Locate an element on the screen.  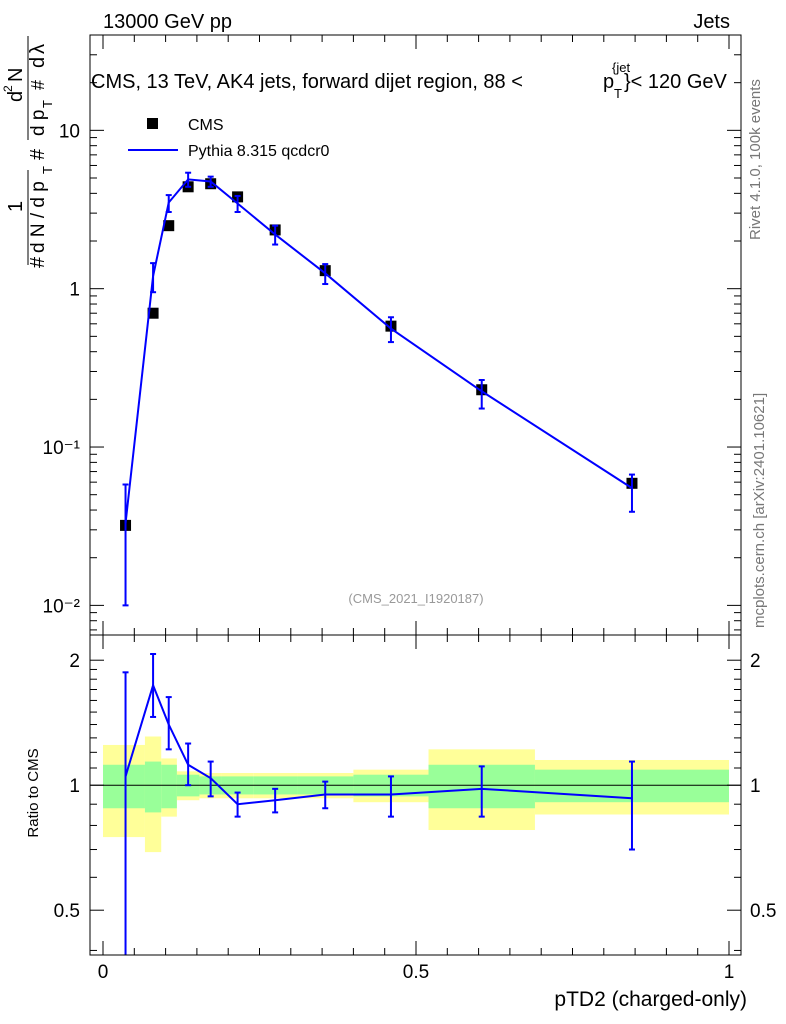
ylabel-lambda: λ is located at coordinates (38, 49).